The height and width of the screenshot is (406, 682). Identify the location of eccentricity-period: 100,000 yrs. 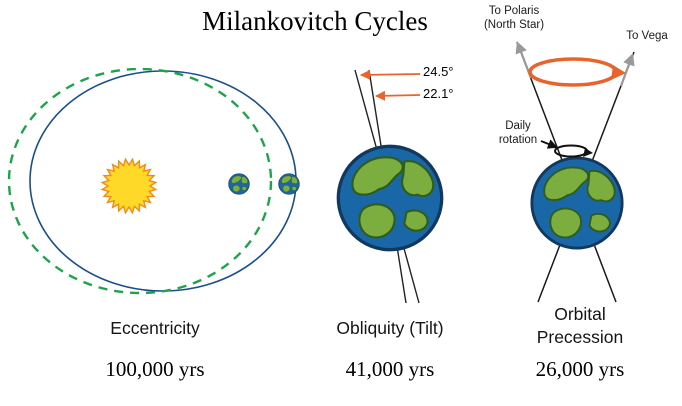
(155, 369).